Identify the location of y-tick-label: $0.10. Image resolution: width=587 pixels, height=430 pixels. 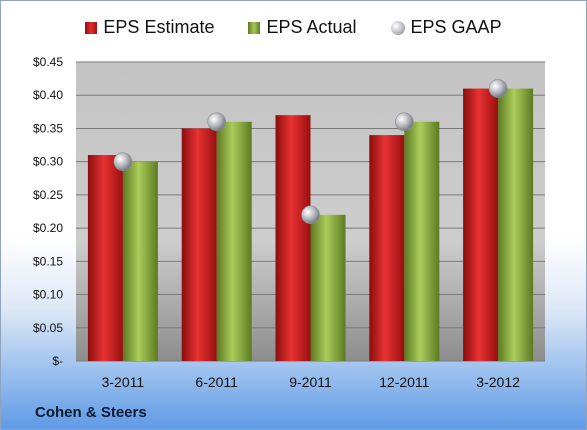
(48, 295).